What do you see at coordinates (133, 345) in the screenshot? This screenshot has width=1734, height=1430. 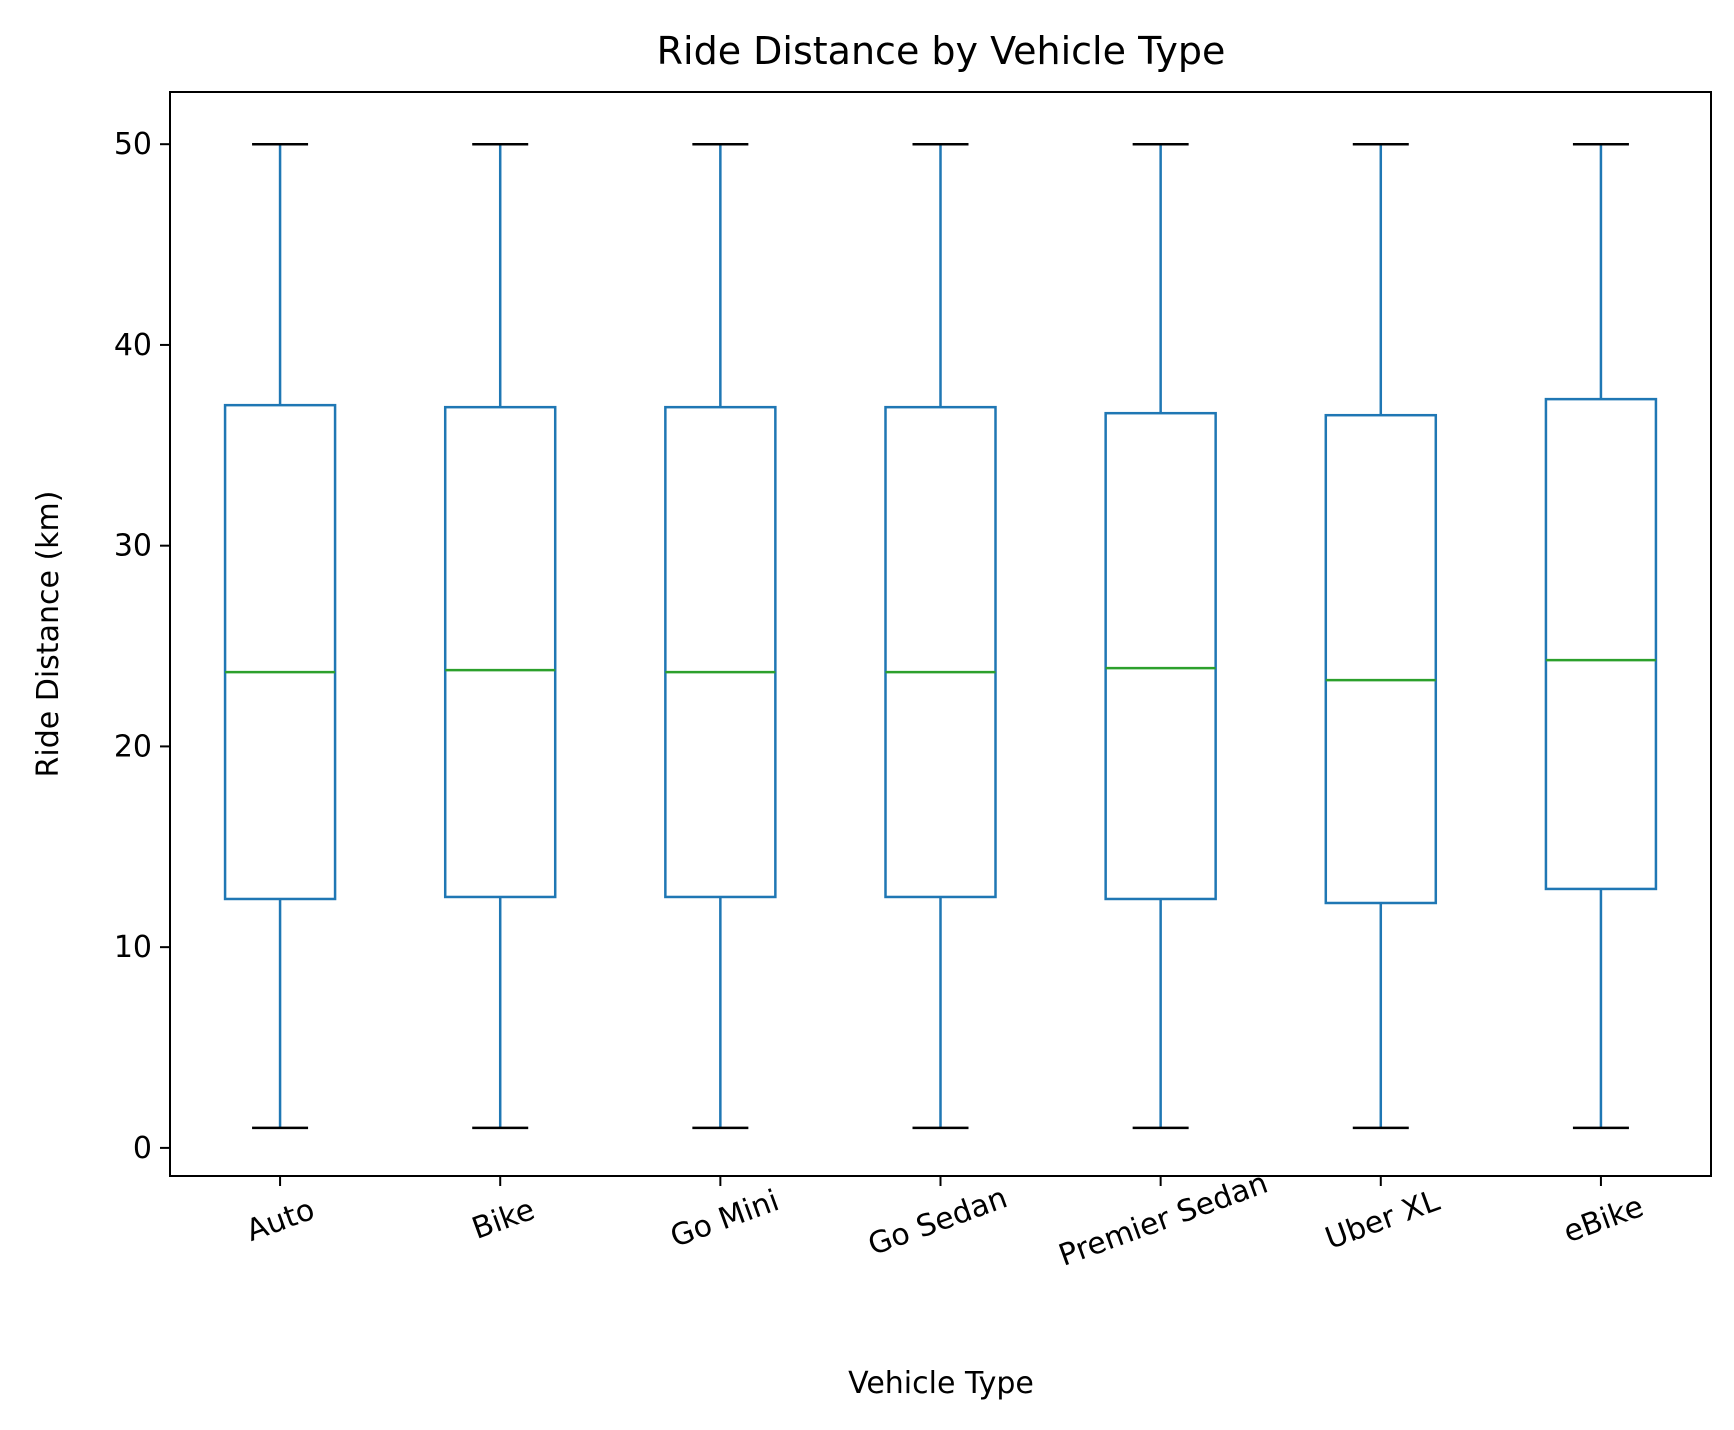 I see `y-tick-label: 40` at bounding box center [133, 345].